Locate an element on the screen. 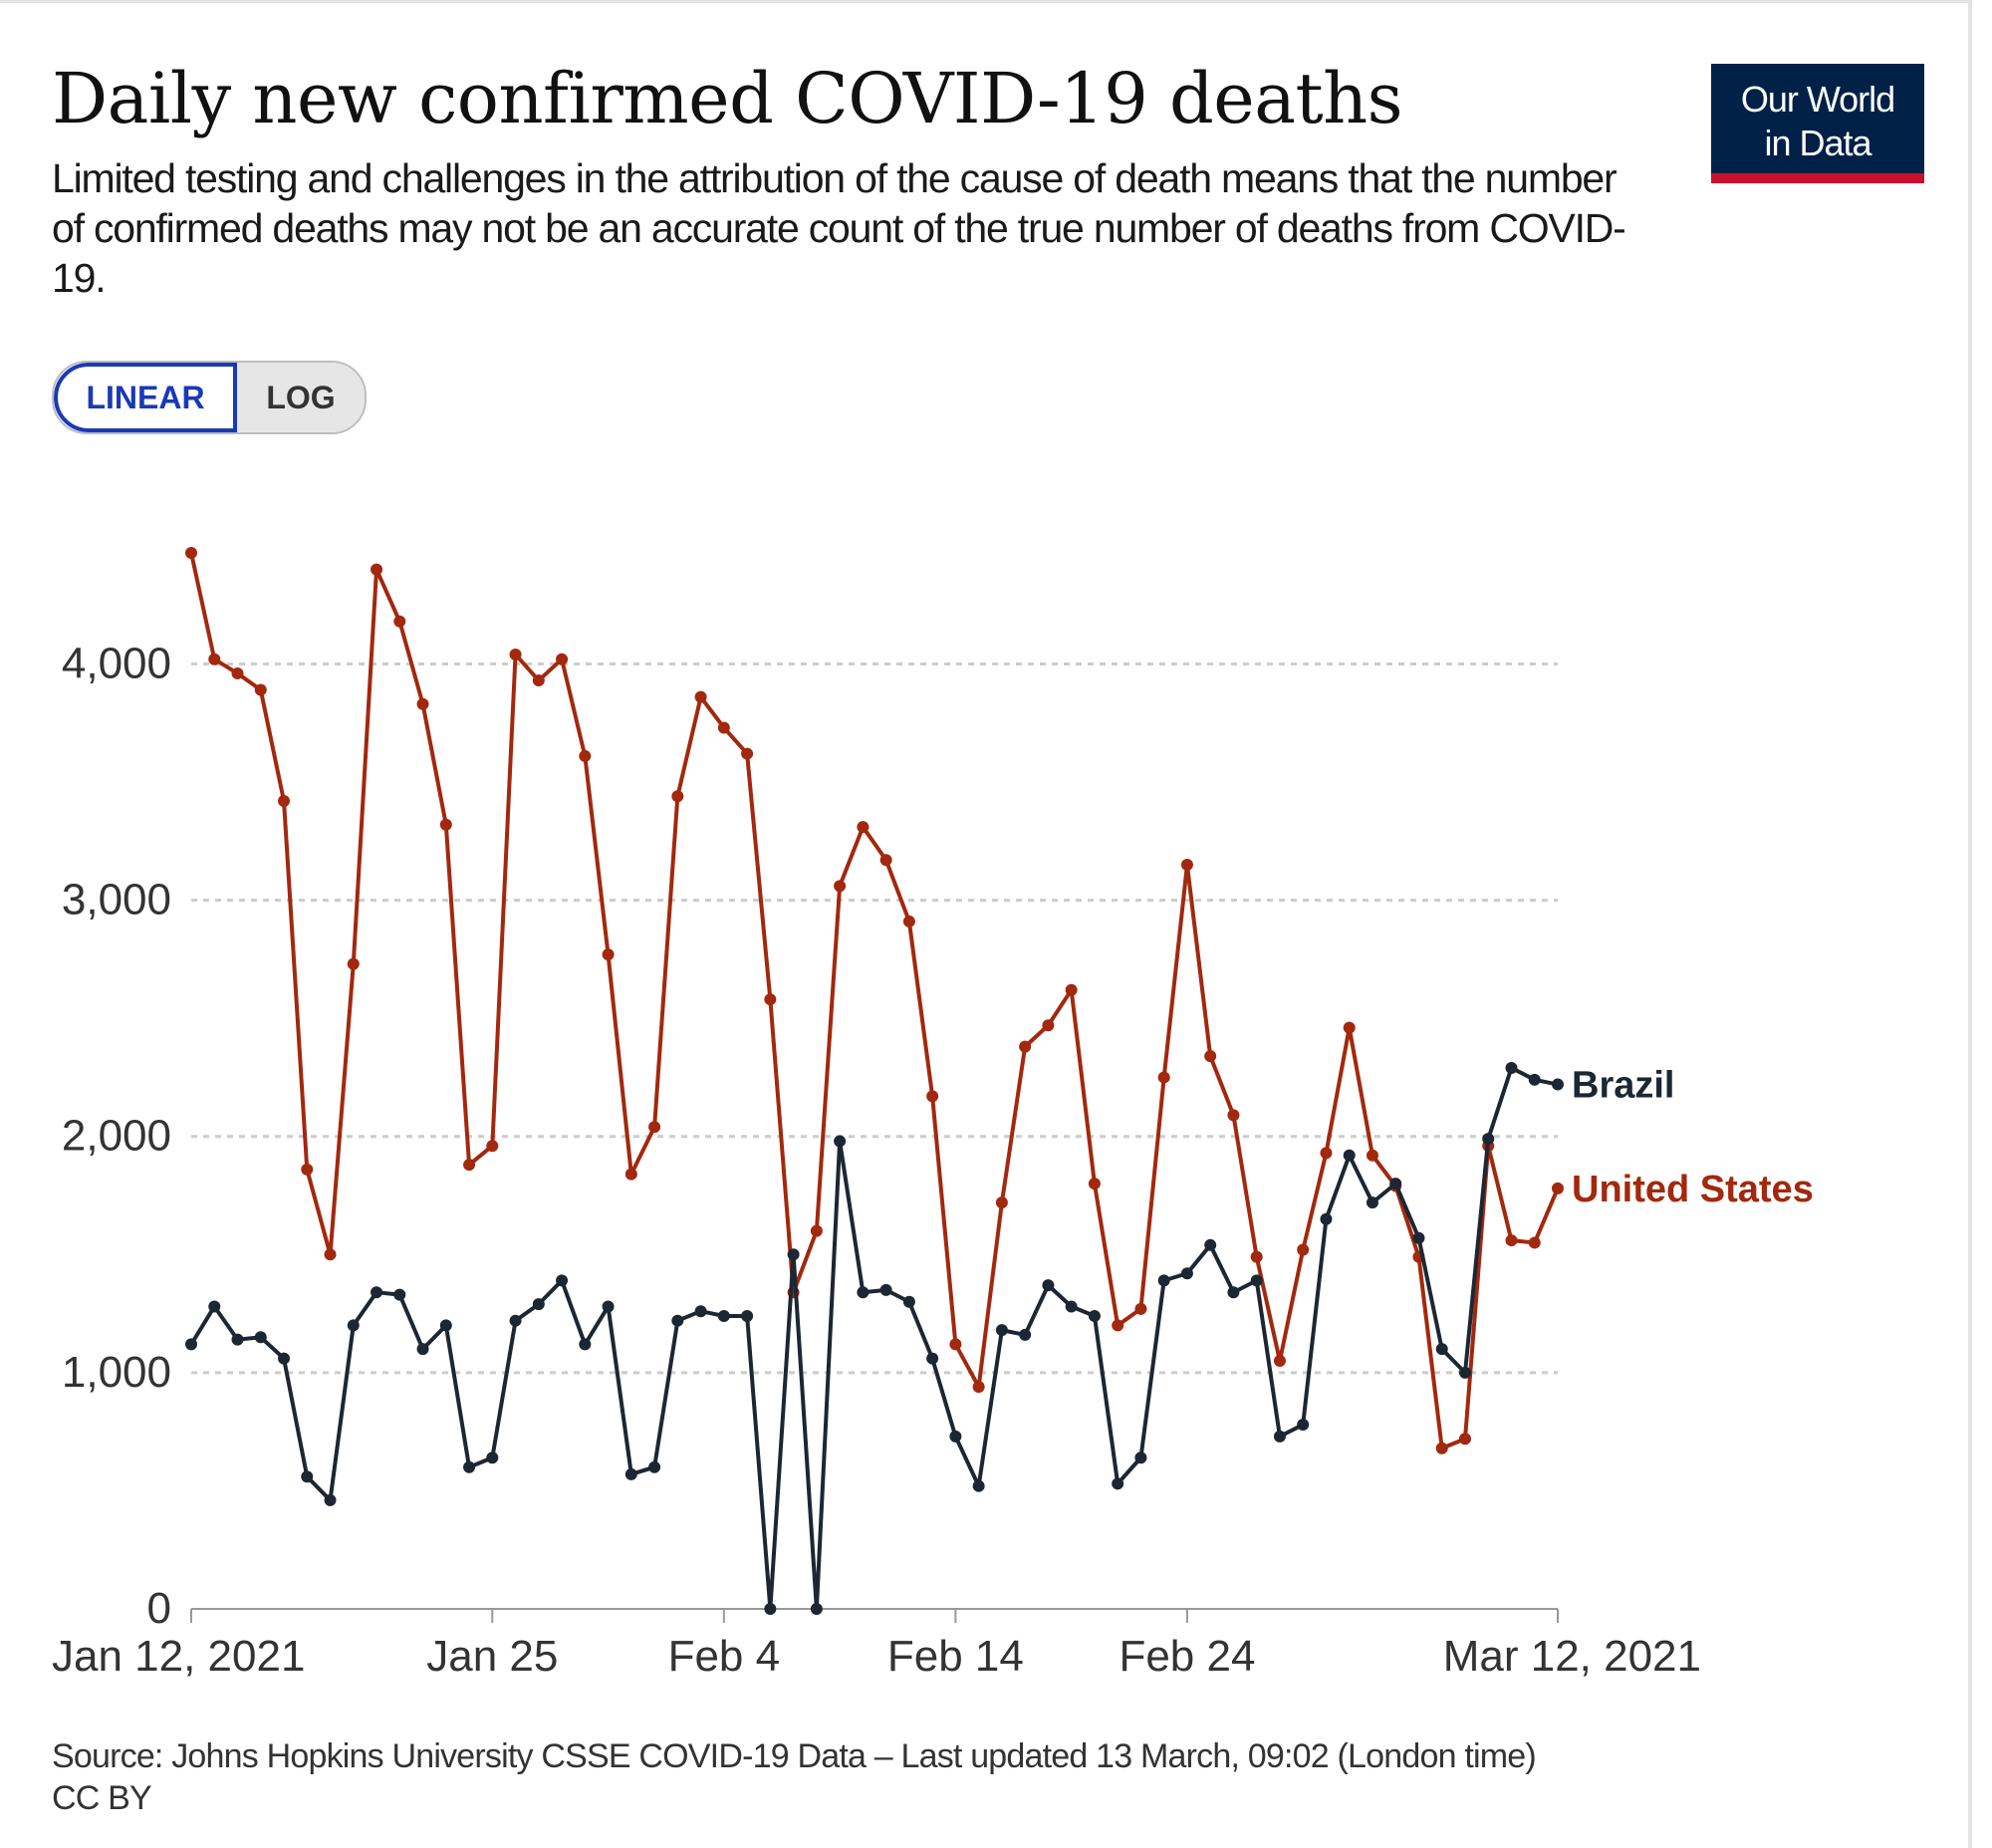  log-scale-button: LOG is located at coordinates (301, 398).